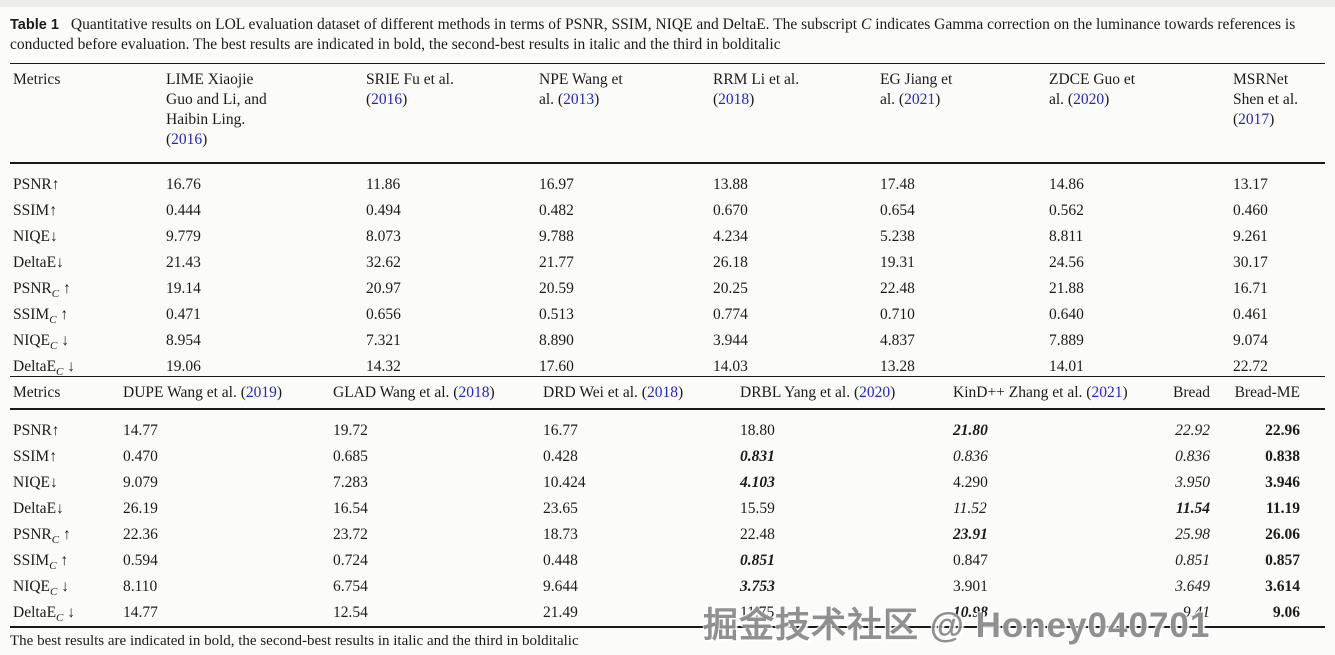 This screenshot has height=655, width=1335. What do you see at coordinates (757, 560) in the screenshot?
I see `value-cell: 0.851` at bounding box center [757, 560].